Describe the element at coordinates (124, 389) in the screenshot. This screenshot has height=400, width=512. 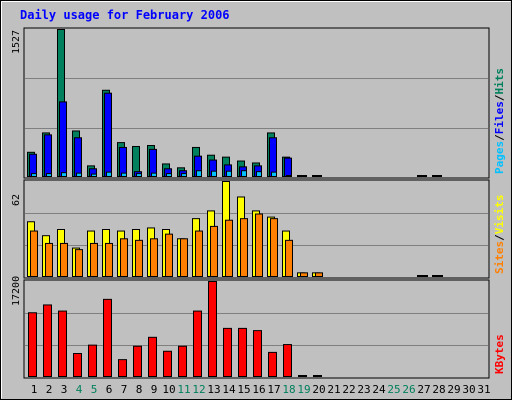
I see `x-tick-label-7: 7` at that location.